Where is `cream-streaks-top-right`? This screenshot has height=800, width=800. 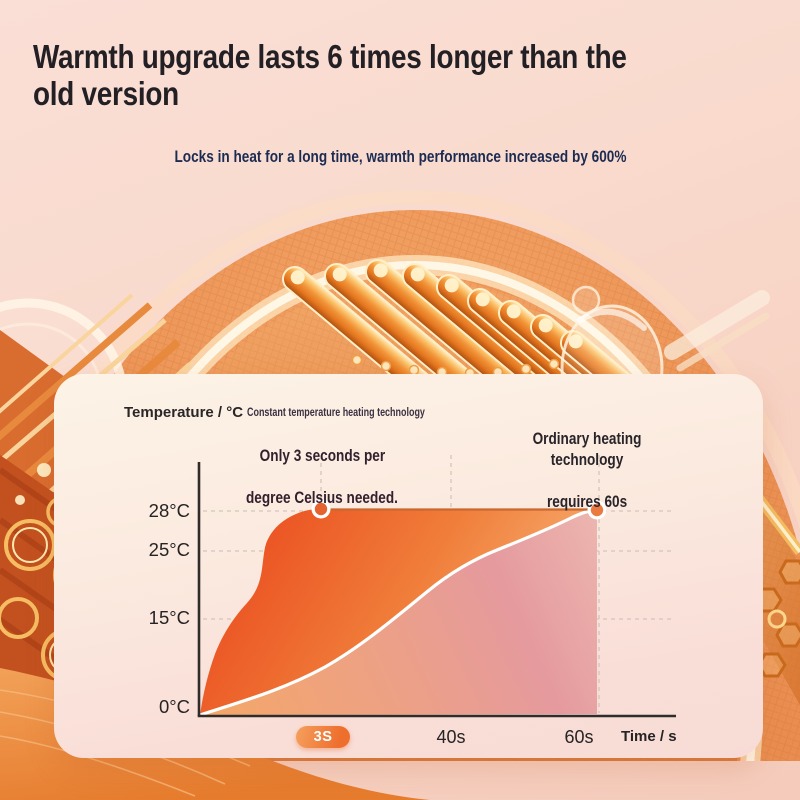 cream-streaks-top-right is located at coordinates (717, 331).